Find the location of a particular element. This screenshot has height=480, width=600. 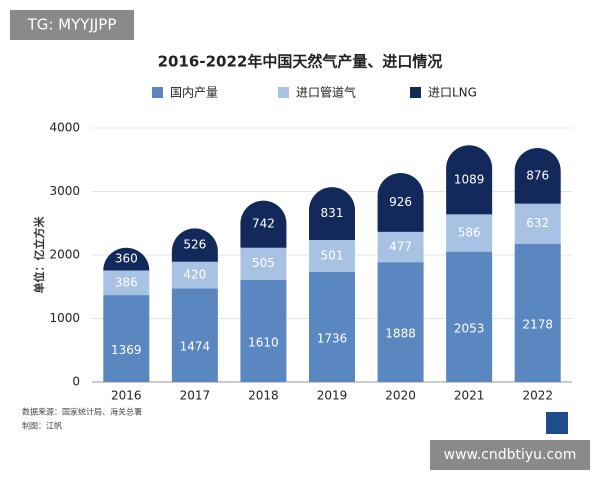

value-label: 1474 is located at coordinates (195, 347).